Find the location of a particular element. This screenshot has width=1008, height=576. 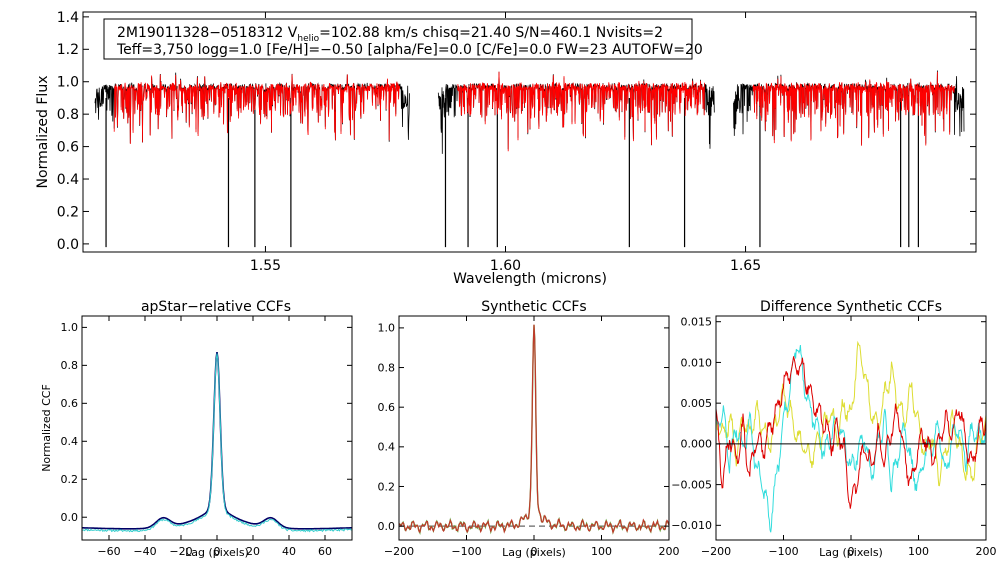

y-tick-label: 0.015 is located at coordinates (697, 322).